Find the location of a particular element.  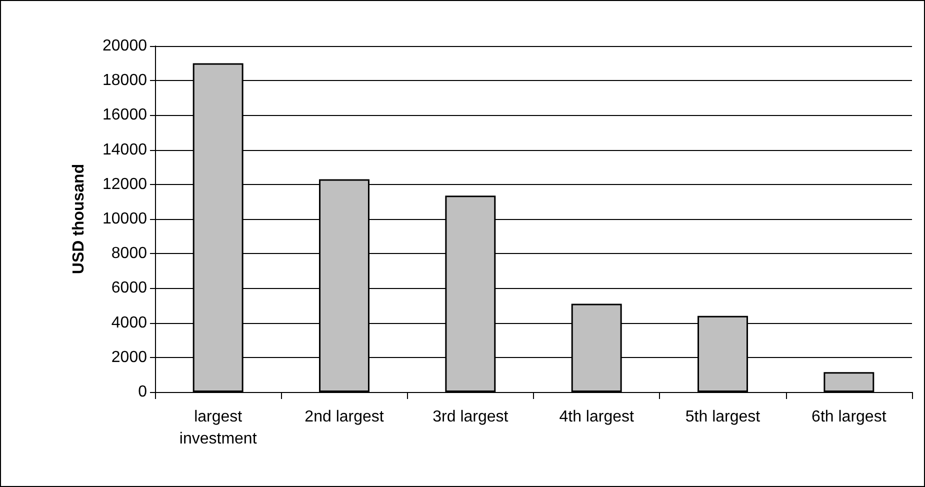

y-tick-label: 2000 is located at coordinates (129, 357).